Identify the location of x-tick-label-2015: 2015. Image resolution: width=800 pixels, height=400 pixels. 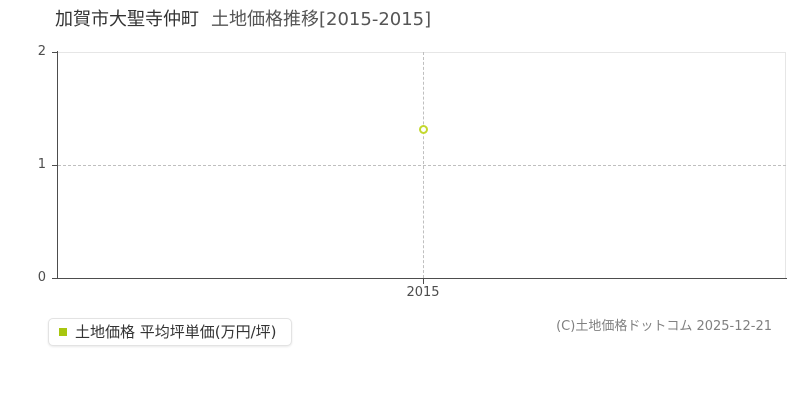
(423, 292).